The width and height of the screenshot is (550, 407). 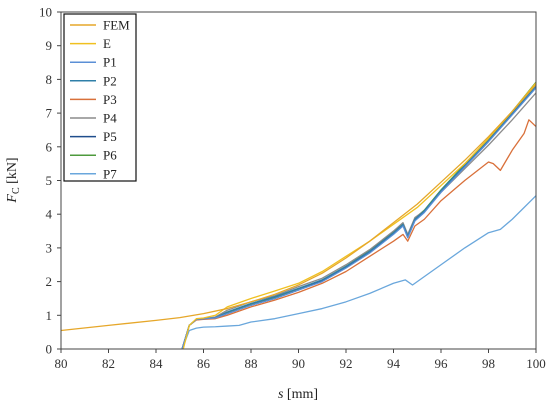 What do you see at coordinates (110, 173) in the screenshot?
I see `legend-label-p7: P7` at bounding box center [110, 173].